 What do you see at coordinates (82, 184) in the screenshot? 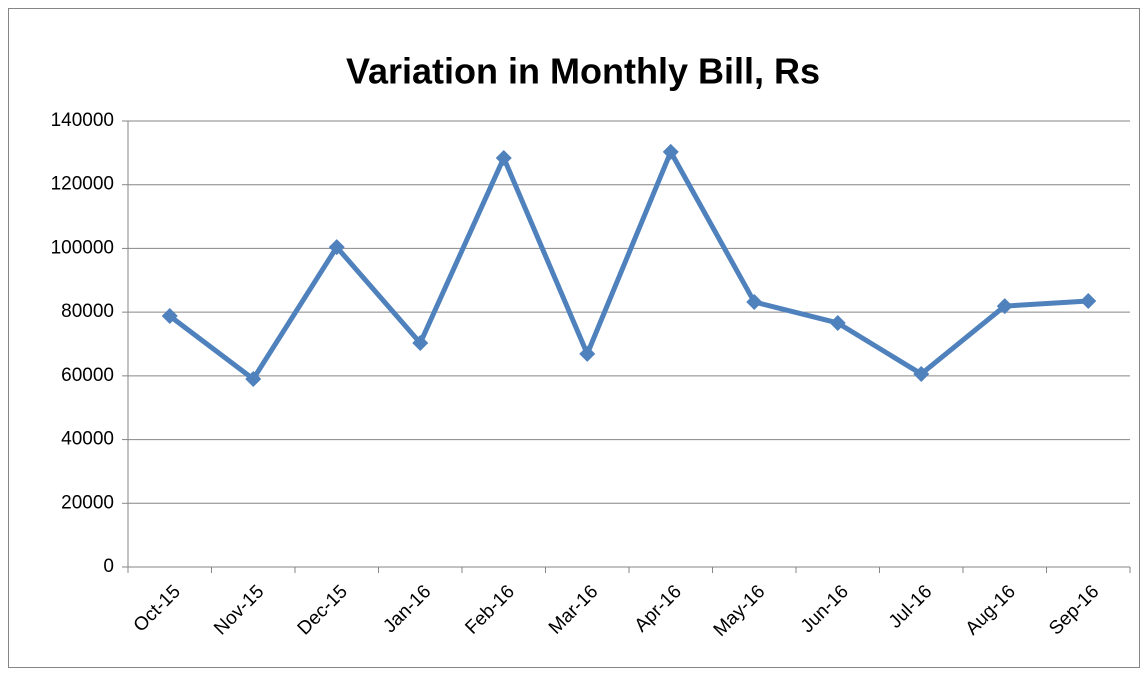
I see `y-tick-label: 120000` at bounding box center [82, 184].